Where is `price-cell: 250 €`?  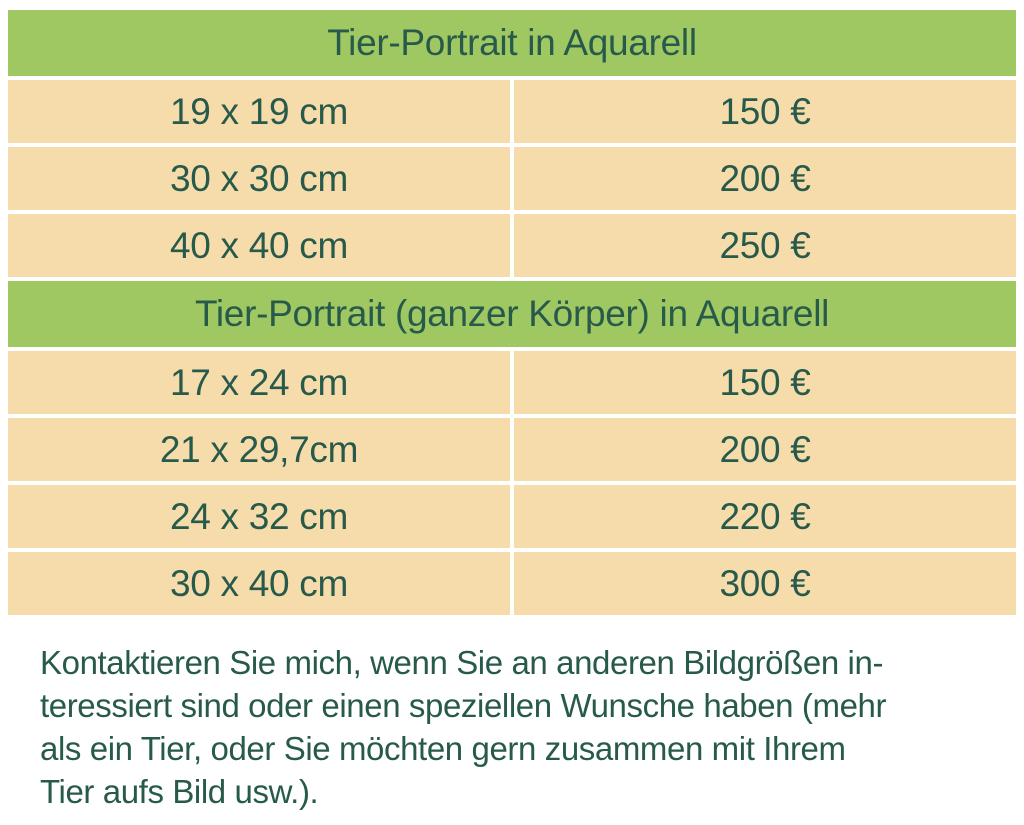 price-cell: 250 € is located at coordinates (765, 245).